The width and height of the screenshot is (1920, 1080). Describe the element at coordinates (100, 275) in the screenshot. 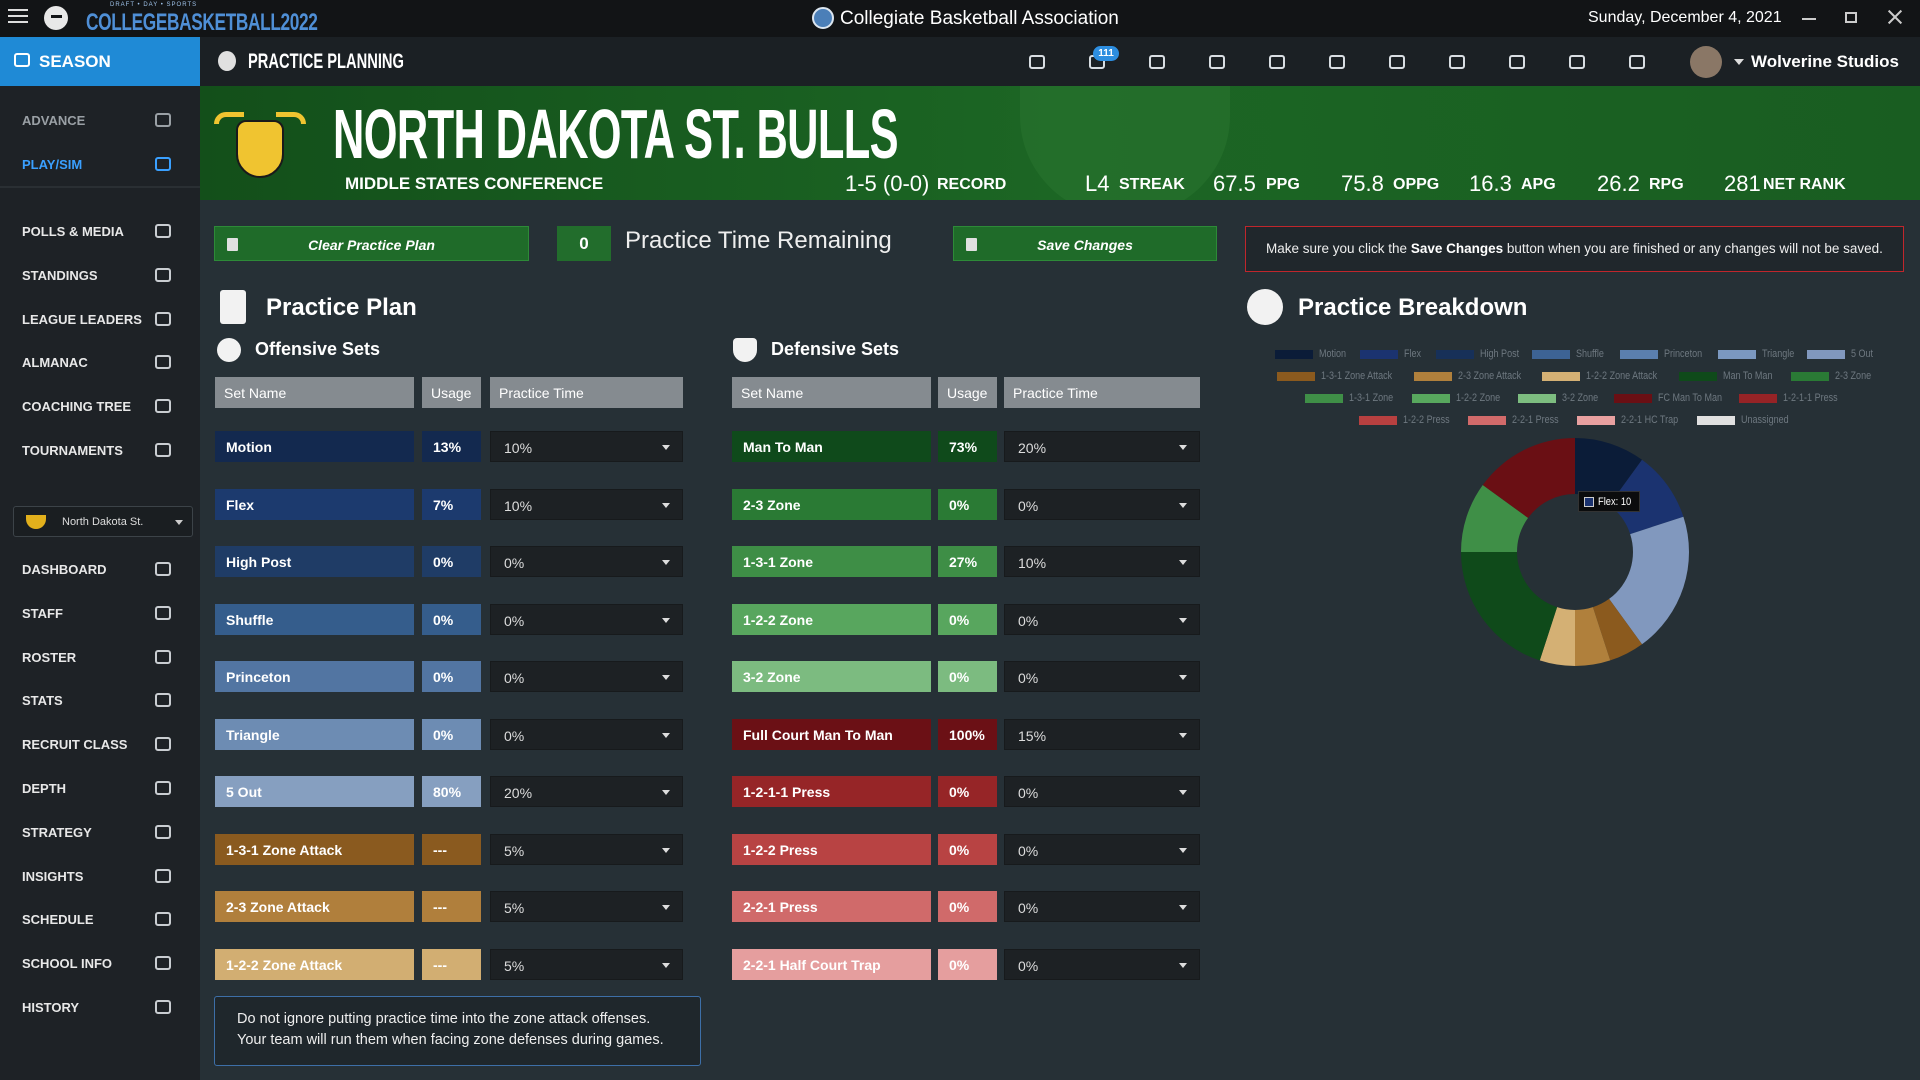

I see `sidebar-item: STANDINGS` at that location.